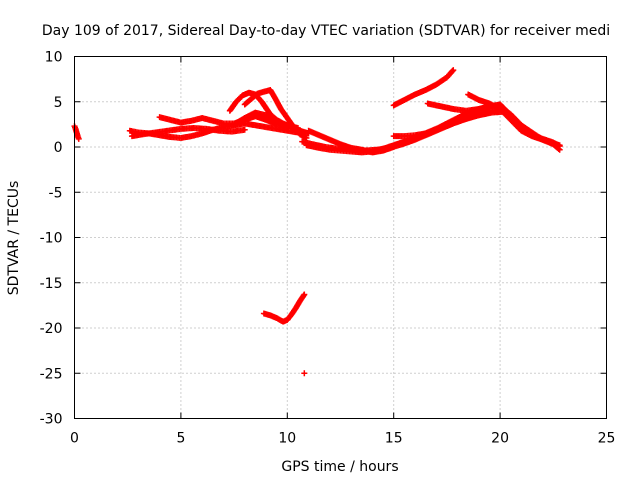 The height and width of the screenshot is (480, 640). I want to click on y-tick-label: 10, so click(54, 58).